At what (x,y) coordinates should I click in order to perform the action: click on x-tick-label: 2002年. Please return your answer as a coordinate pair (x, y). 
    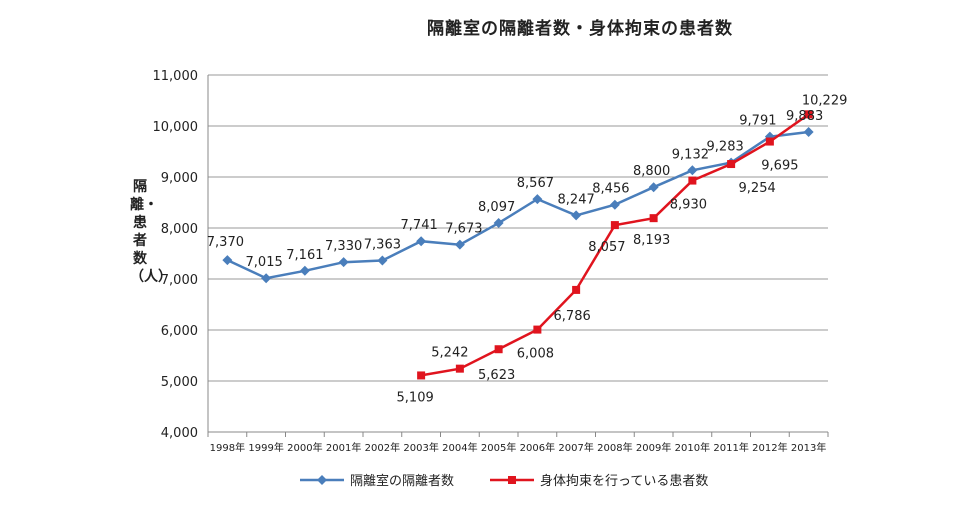
    Looking at the image, I should click on (382, 447).